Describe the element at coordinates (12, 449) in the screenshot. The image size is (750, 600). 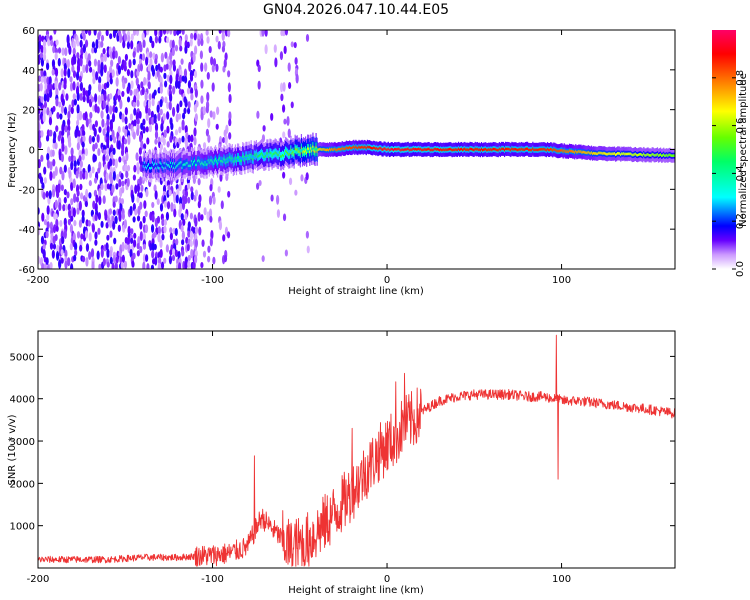
I see `snr-y-axis-label: SNR (10 * v/v)` at that location.